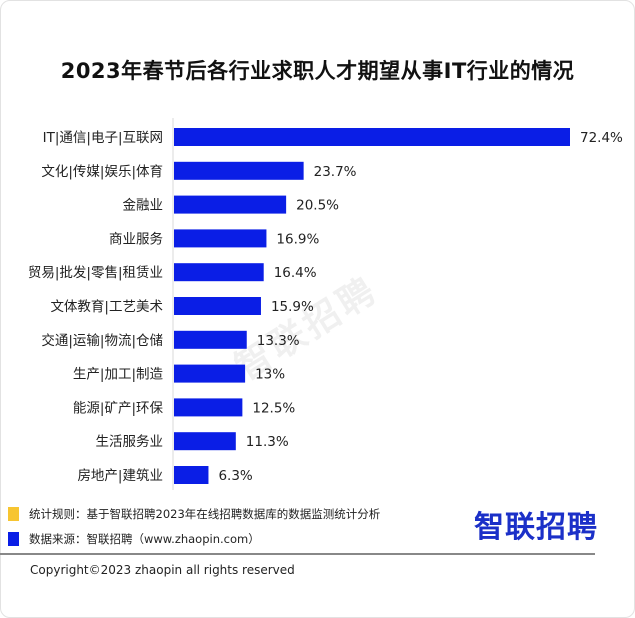 The width and height of the screenshot is (635, 618). Describe the element at coordinates (130, 442) in the screenshot. I see `category-label: 生活服务业` at that location.